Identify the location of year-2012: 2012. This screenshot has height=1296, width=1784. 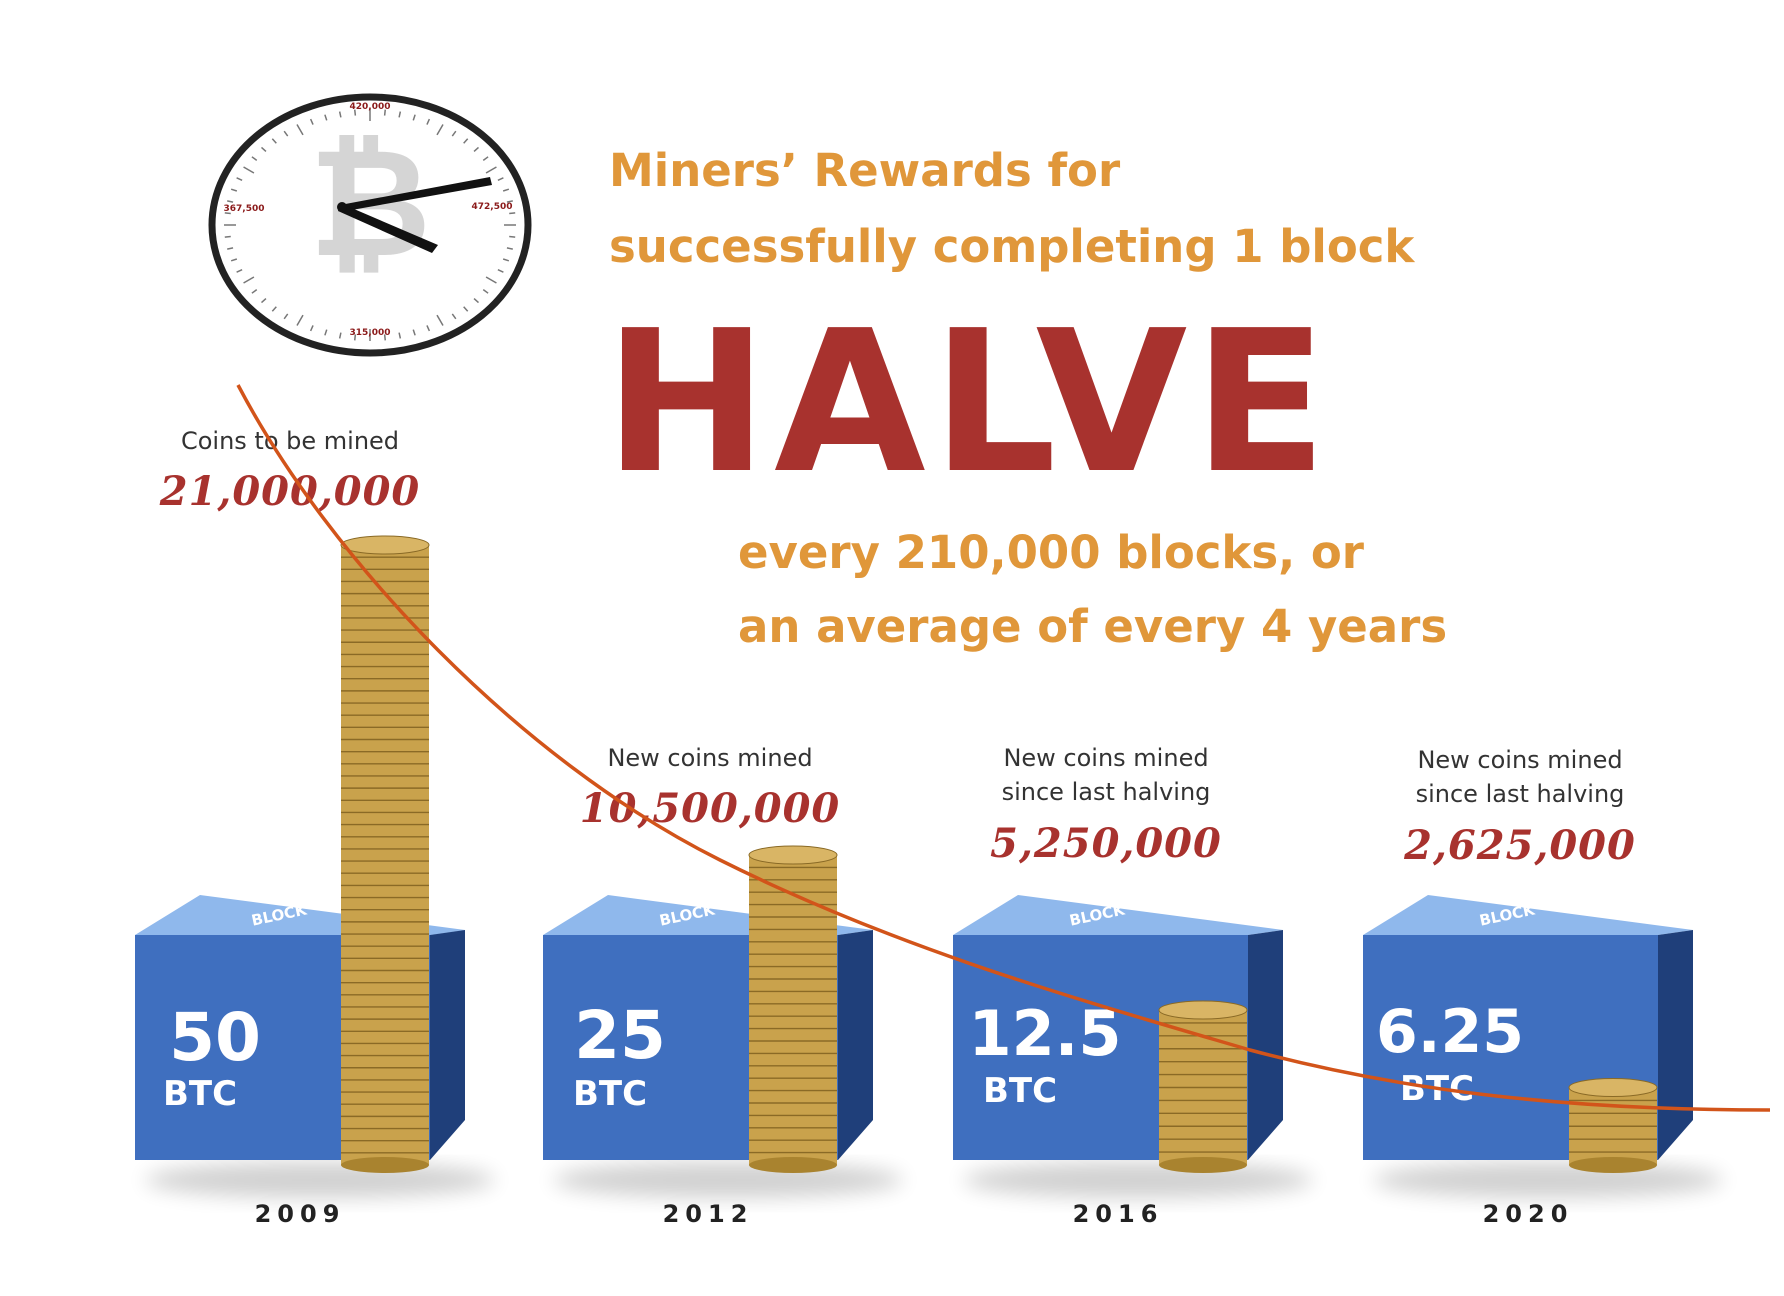
(708, 1214).